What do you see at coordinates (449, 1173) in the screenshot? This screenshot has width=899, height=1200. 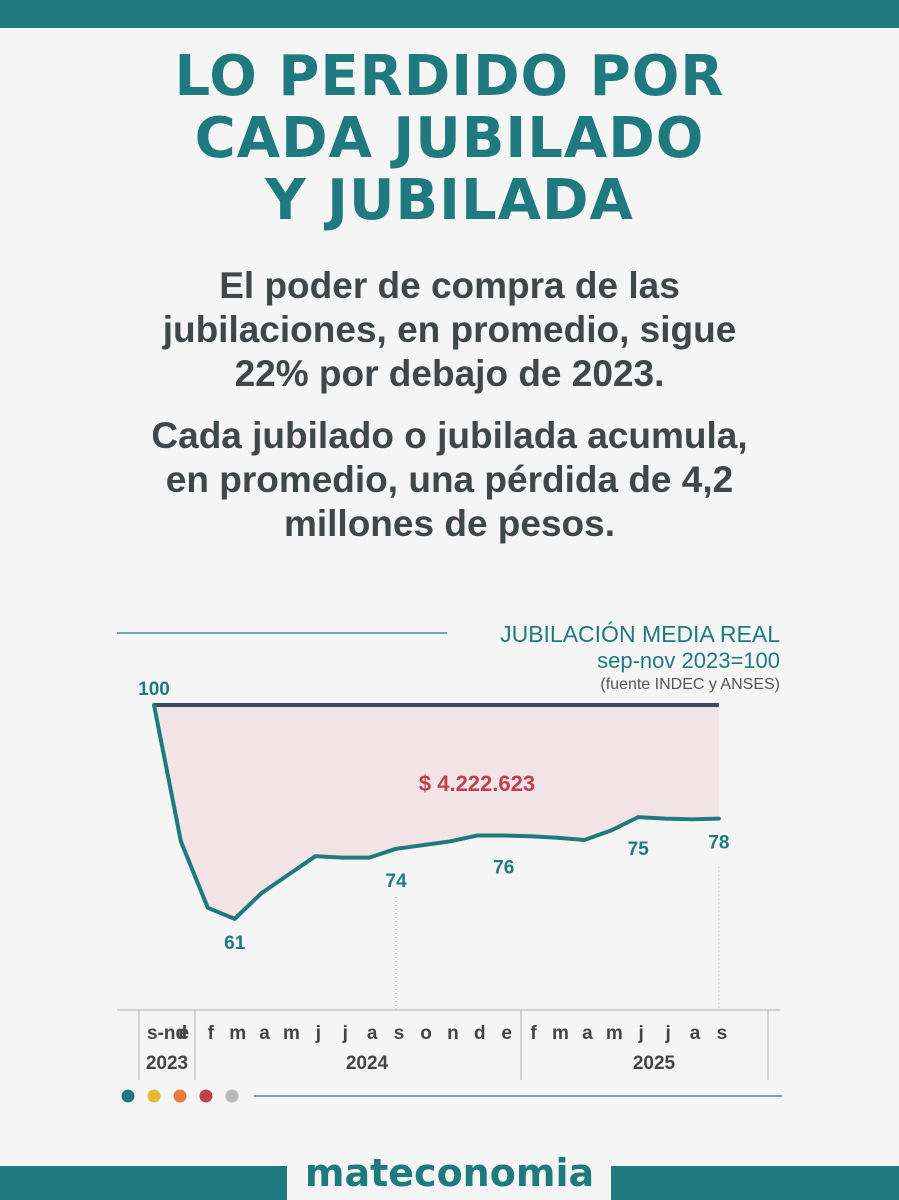 I see `brand-logo: mateconomia` at bounding box center [449, 1173].